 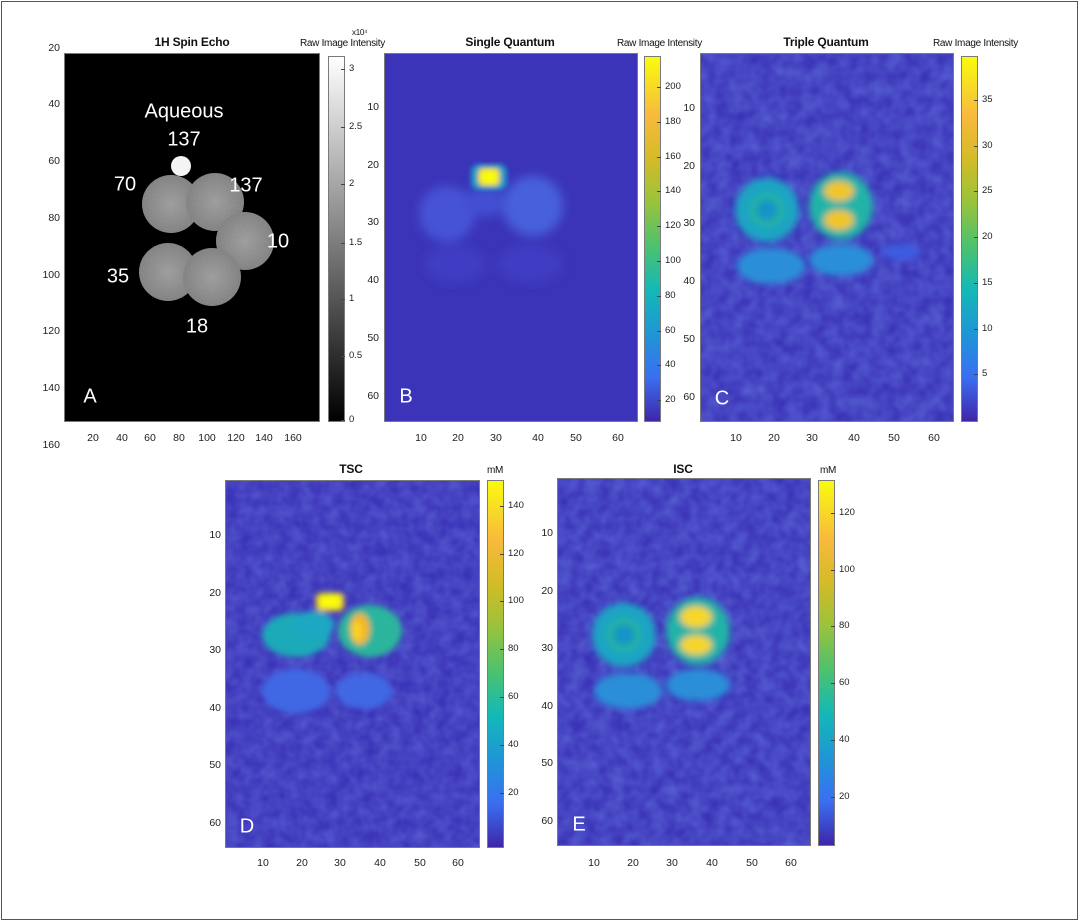 I want to click on panel-a-image: Aqueous 137 70 137 10 35 18 A, so click(x=192, y=237).